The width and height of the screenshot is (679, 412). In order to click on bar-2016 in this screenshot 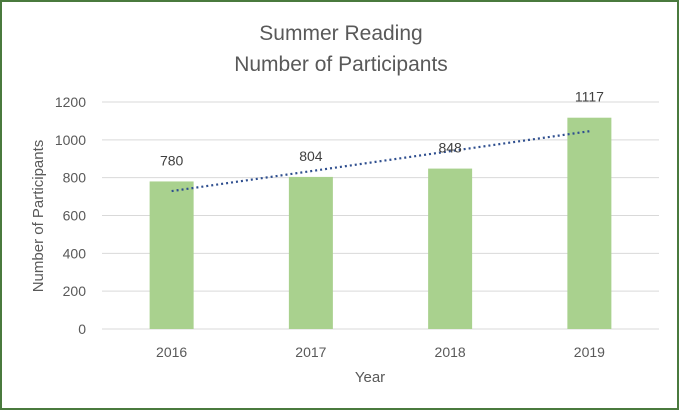, I will do `click(171, 255)`.